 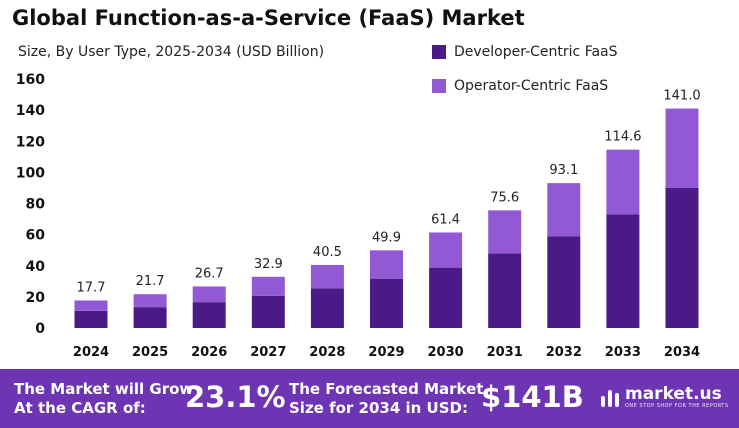 What do you see at coordinates (681, 96) in the screenshot?
I see `total-label: 141.0` at bounding box center [681, 96].